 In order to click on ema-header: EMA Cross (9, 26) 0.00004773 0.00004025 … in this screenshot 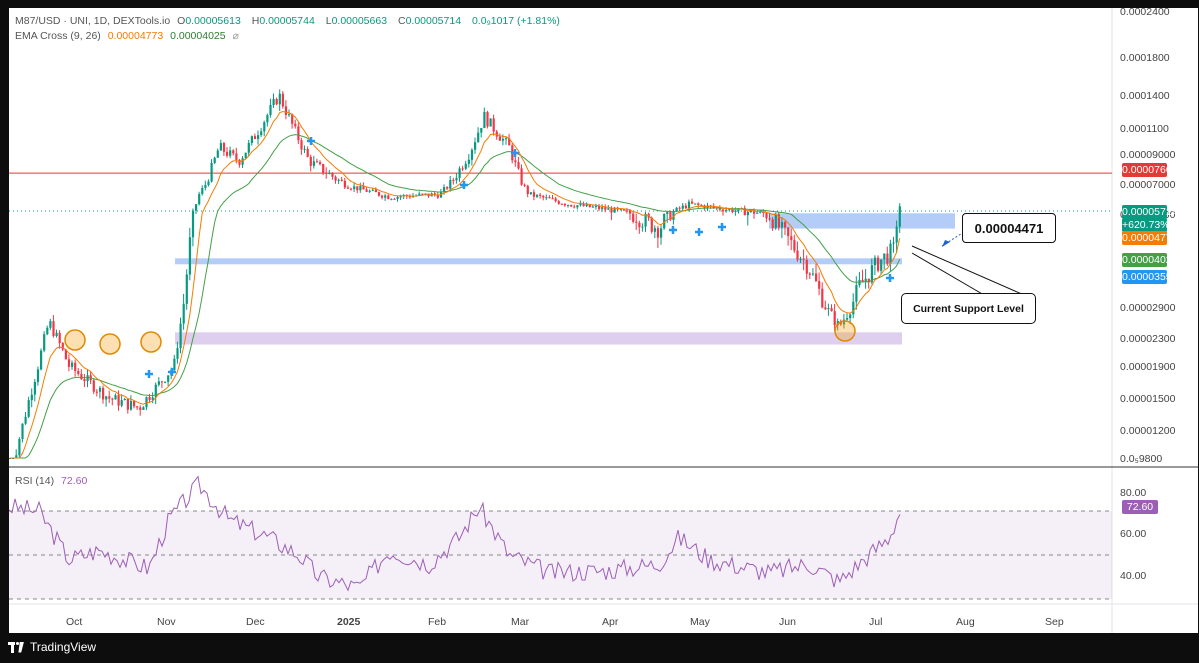, I will do `click(129, 36)`.